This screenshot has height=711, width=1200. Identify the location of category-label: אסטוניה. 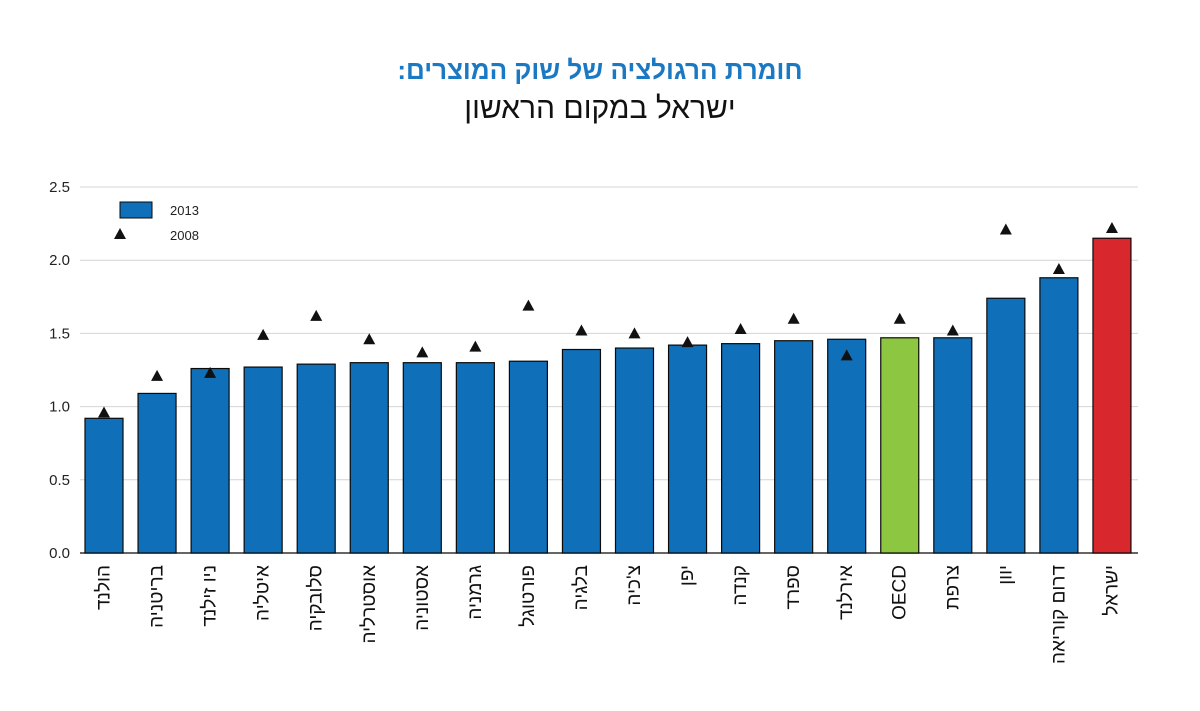
(422, 598).